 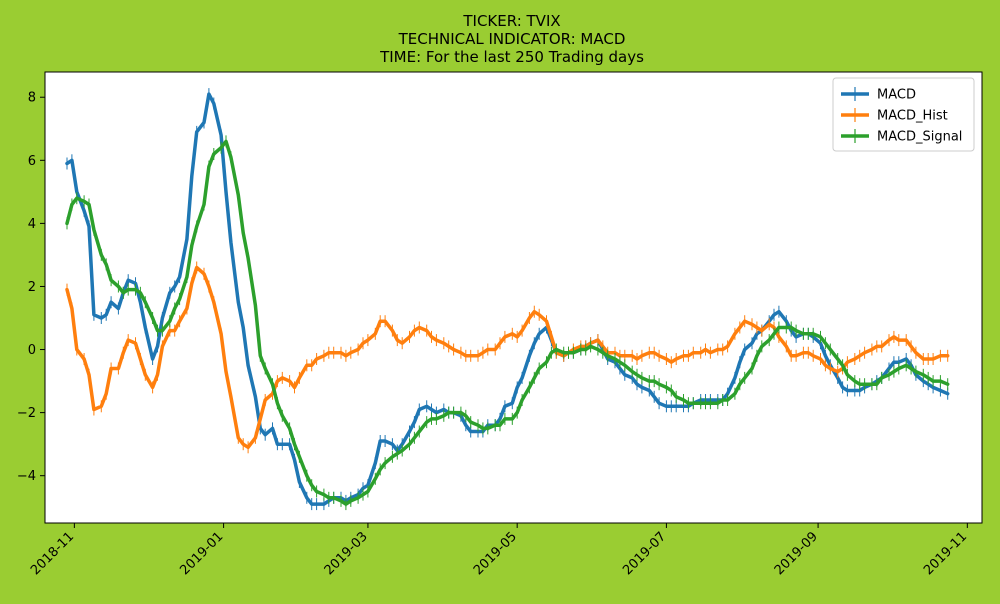 I want to click on y-tick-label: 2, so click(x=32, y=287).